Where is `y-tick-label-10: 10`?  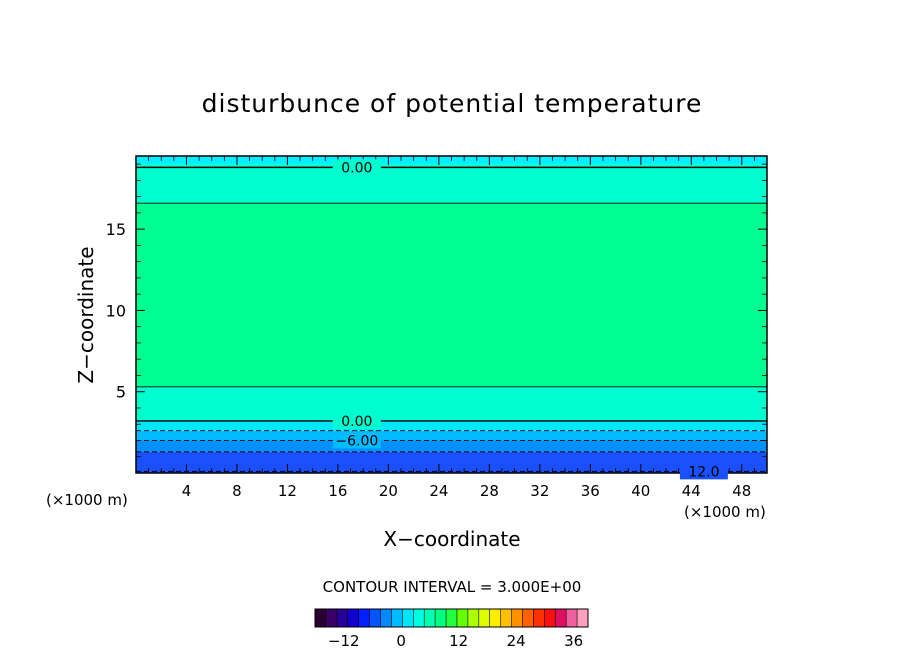 y-tick-label-10: 10 is located at coordinates (116, 310).